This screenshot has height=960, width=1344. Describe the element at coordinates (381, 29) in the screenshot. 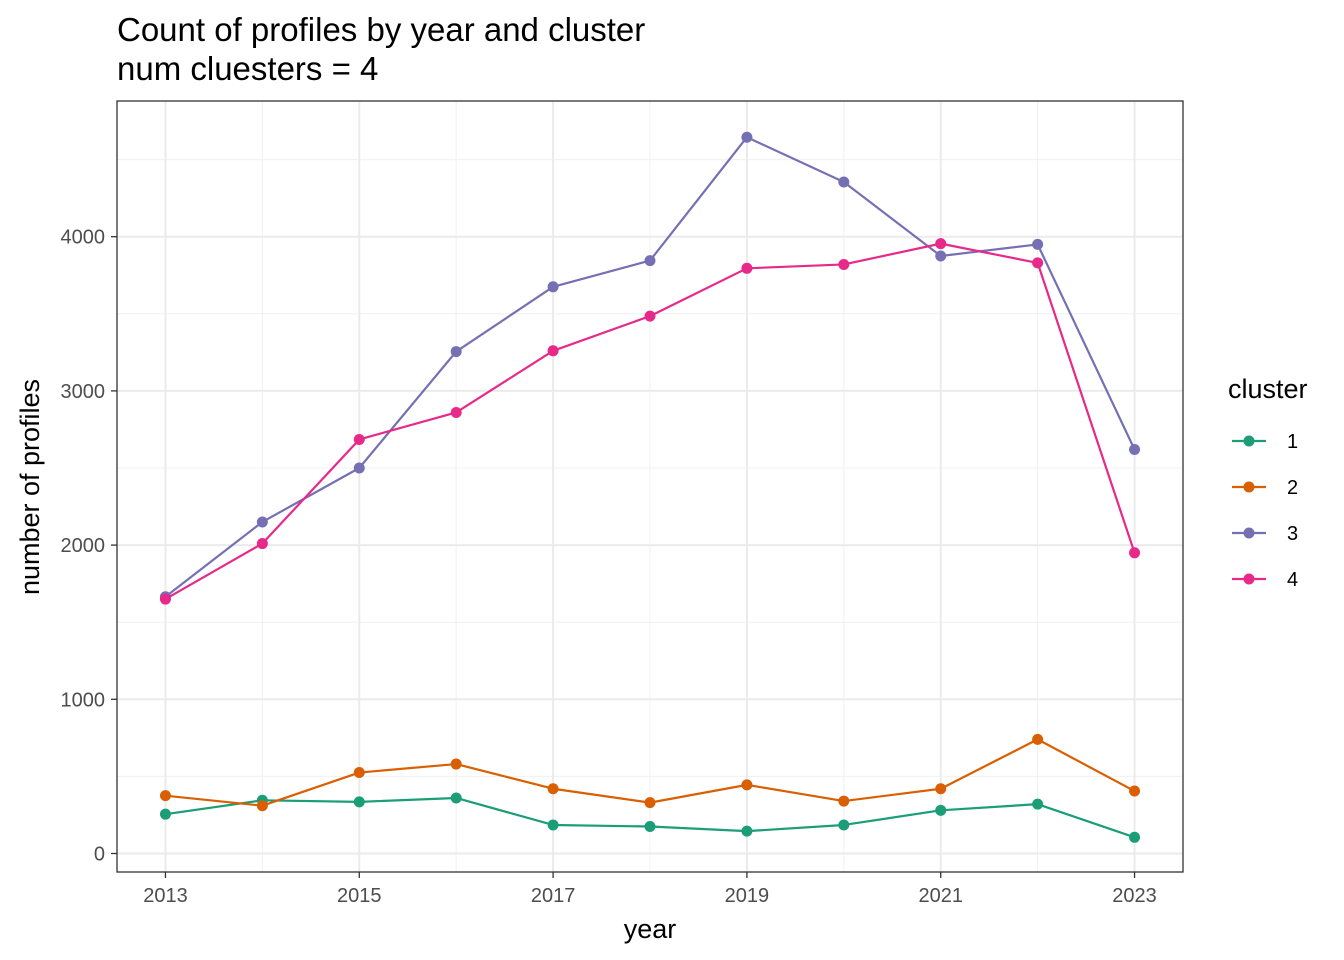

I see `chart-title: Count of profiles by year and cluster` at that location.